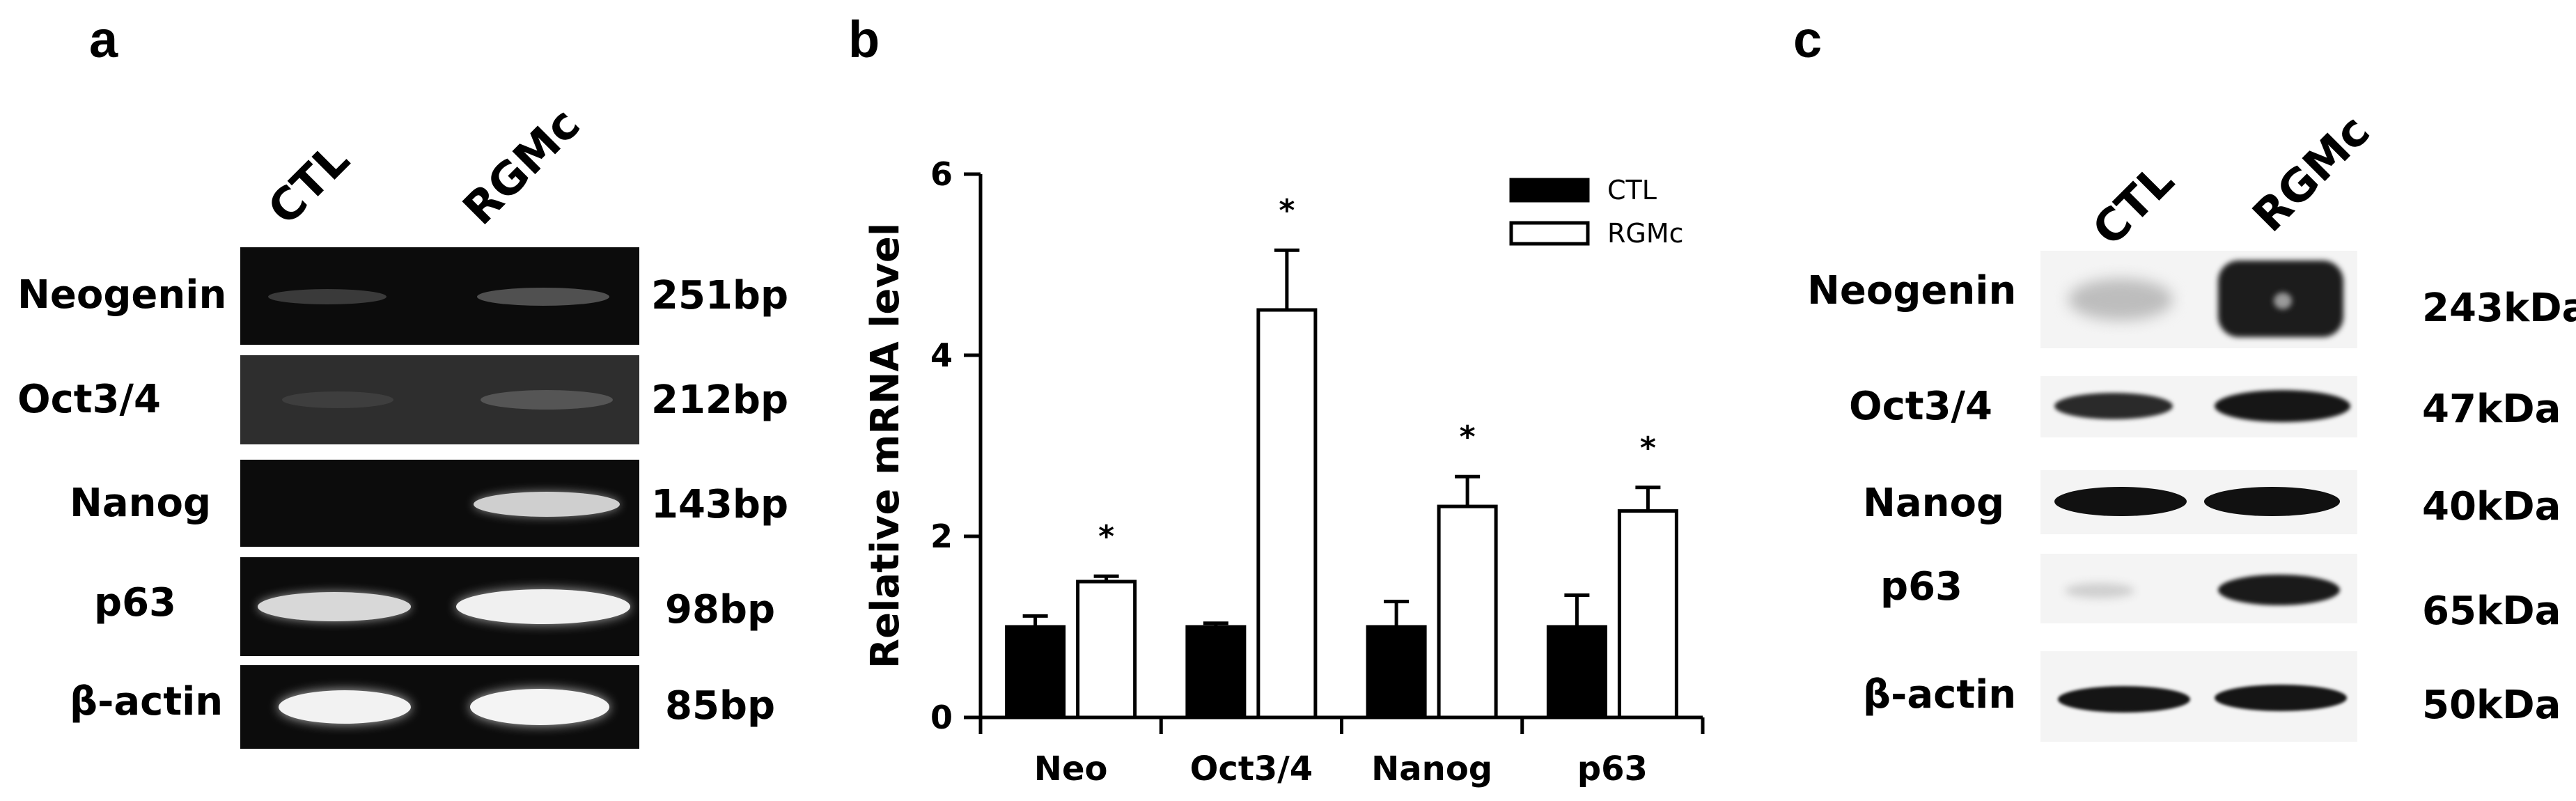 This screenshot has height=801, width=2576. What do you see at coordinates (720, 706) in the screenshot?
I see `band-size-label: 85bp` at bounding box center [720, 706].